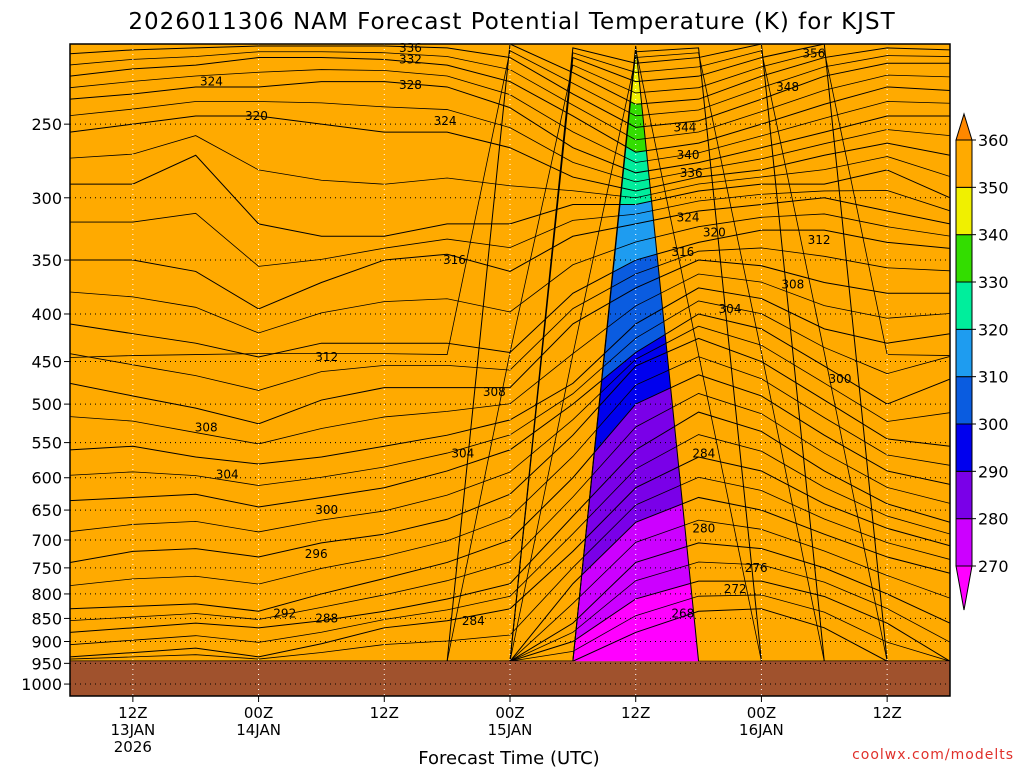 This screenshot has width=1024, height=768. What do you see at coordinates (993, 187) in the screenshot?
I see `colorbar-label: 350` at bounding box center [993, 187].